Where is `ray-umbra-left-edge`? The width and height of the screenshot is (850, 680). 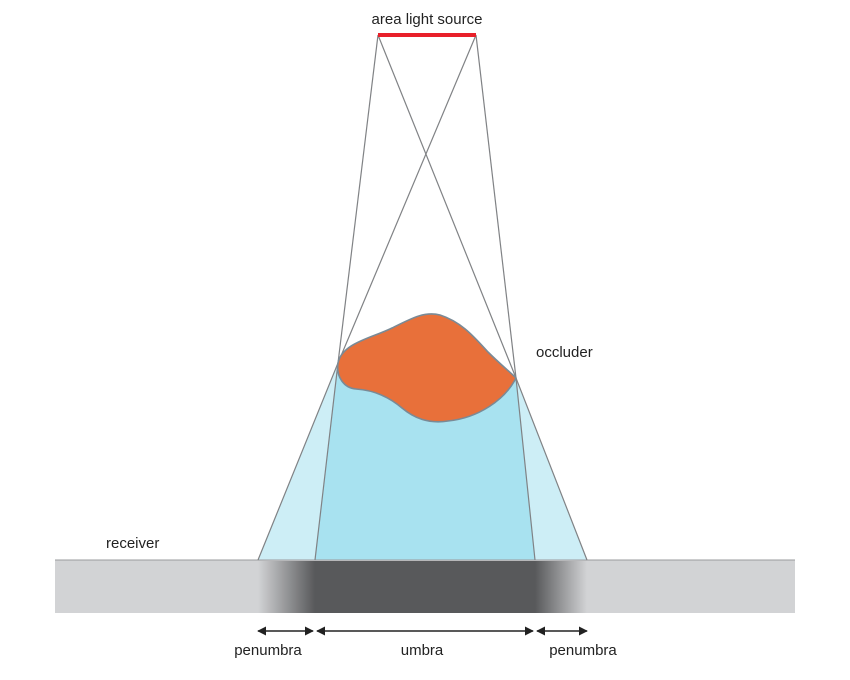
ray-umbra-left-edge is located at coordinates (326, 461).